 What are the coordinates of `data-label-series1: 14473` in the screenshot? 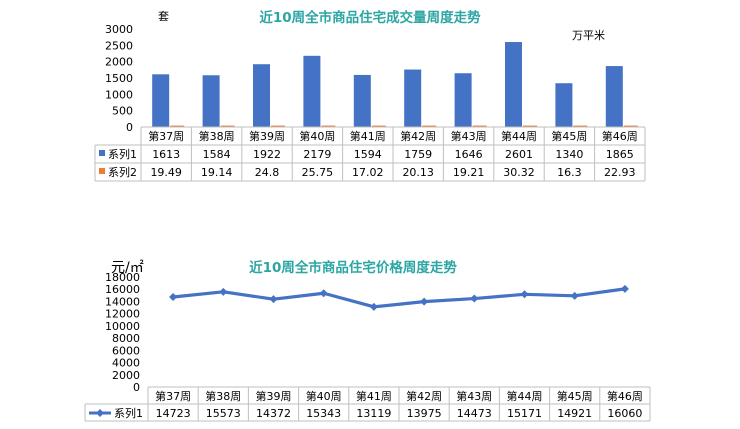 It's located at (474, 413).